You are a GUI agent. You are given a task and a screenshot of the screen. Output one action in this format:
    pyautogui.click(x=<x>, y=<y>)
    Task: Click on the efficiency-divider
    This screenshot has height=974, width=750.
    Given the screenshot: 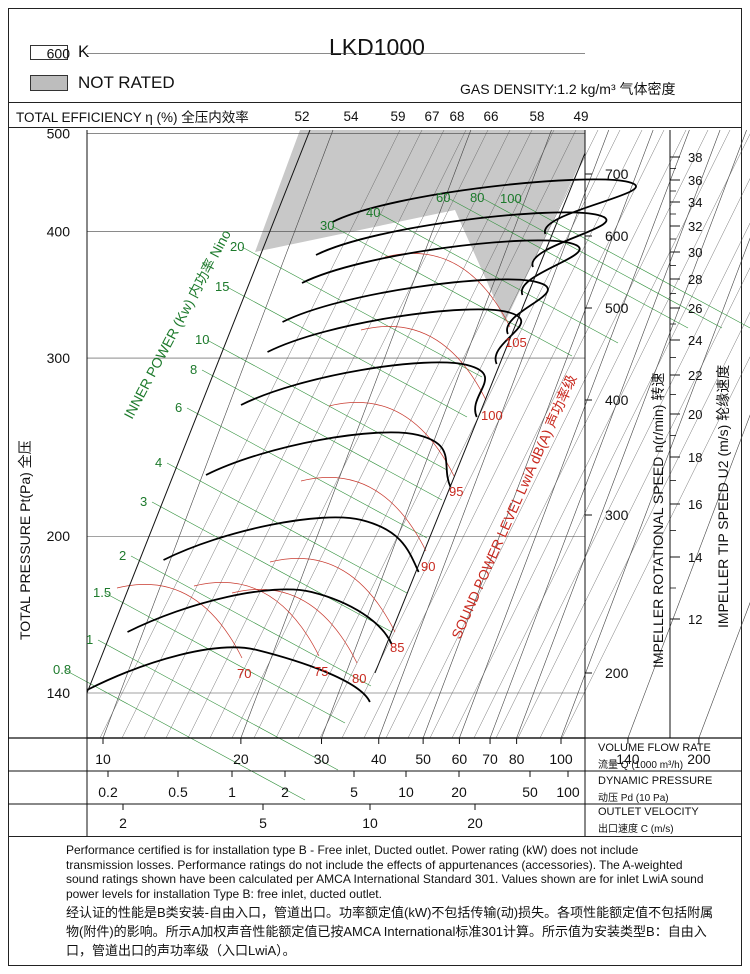 What is the action you would take?
    pyautogui.click(x=375, y=127)
    